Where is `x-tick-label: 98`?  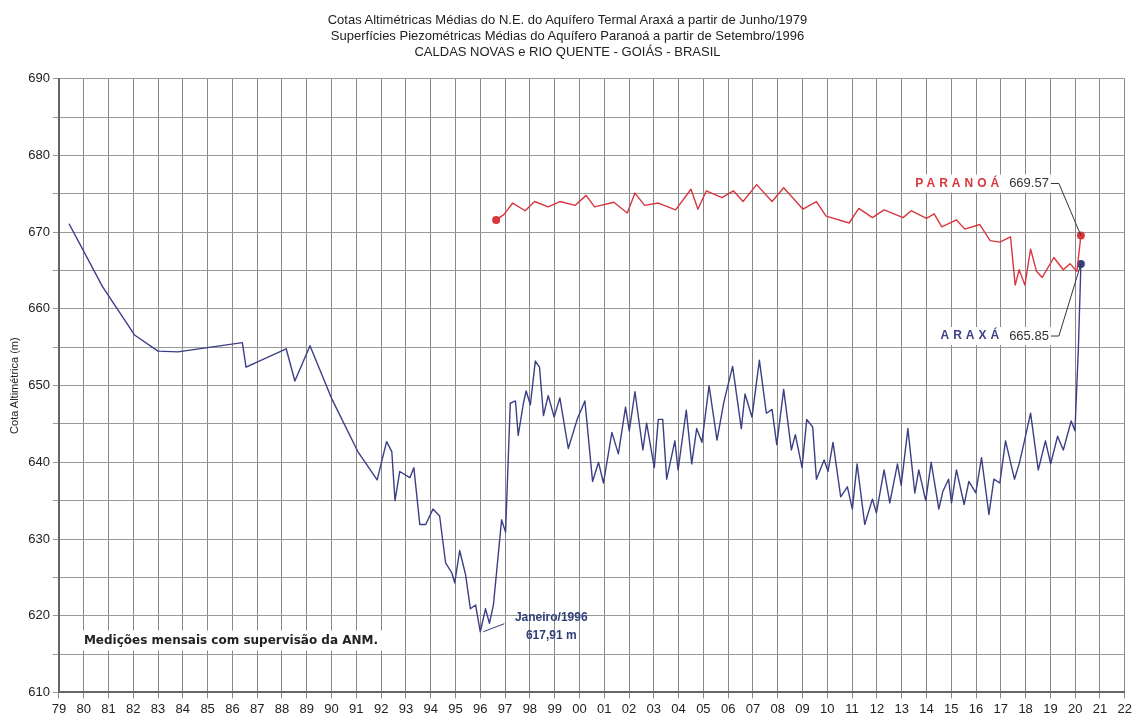
x-tick-label: 98 is located at coordinates (530, 708).